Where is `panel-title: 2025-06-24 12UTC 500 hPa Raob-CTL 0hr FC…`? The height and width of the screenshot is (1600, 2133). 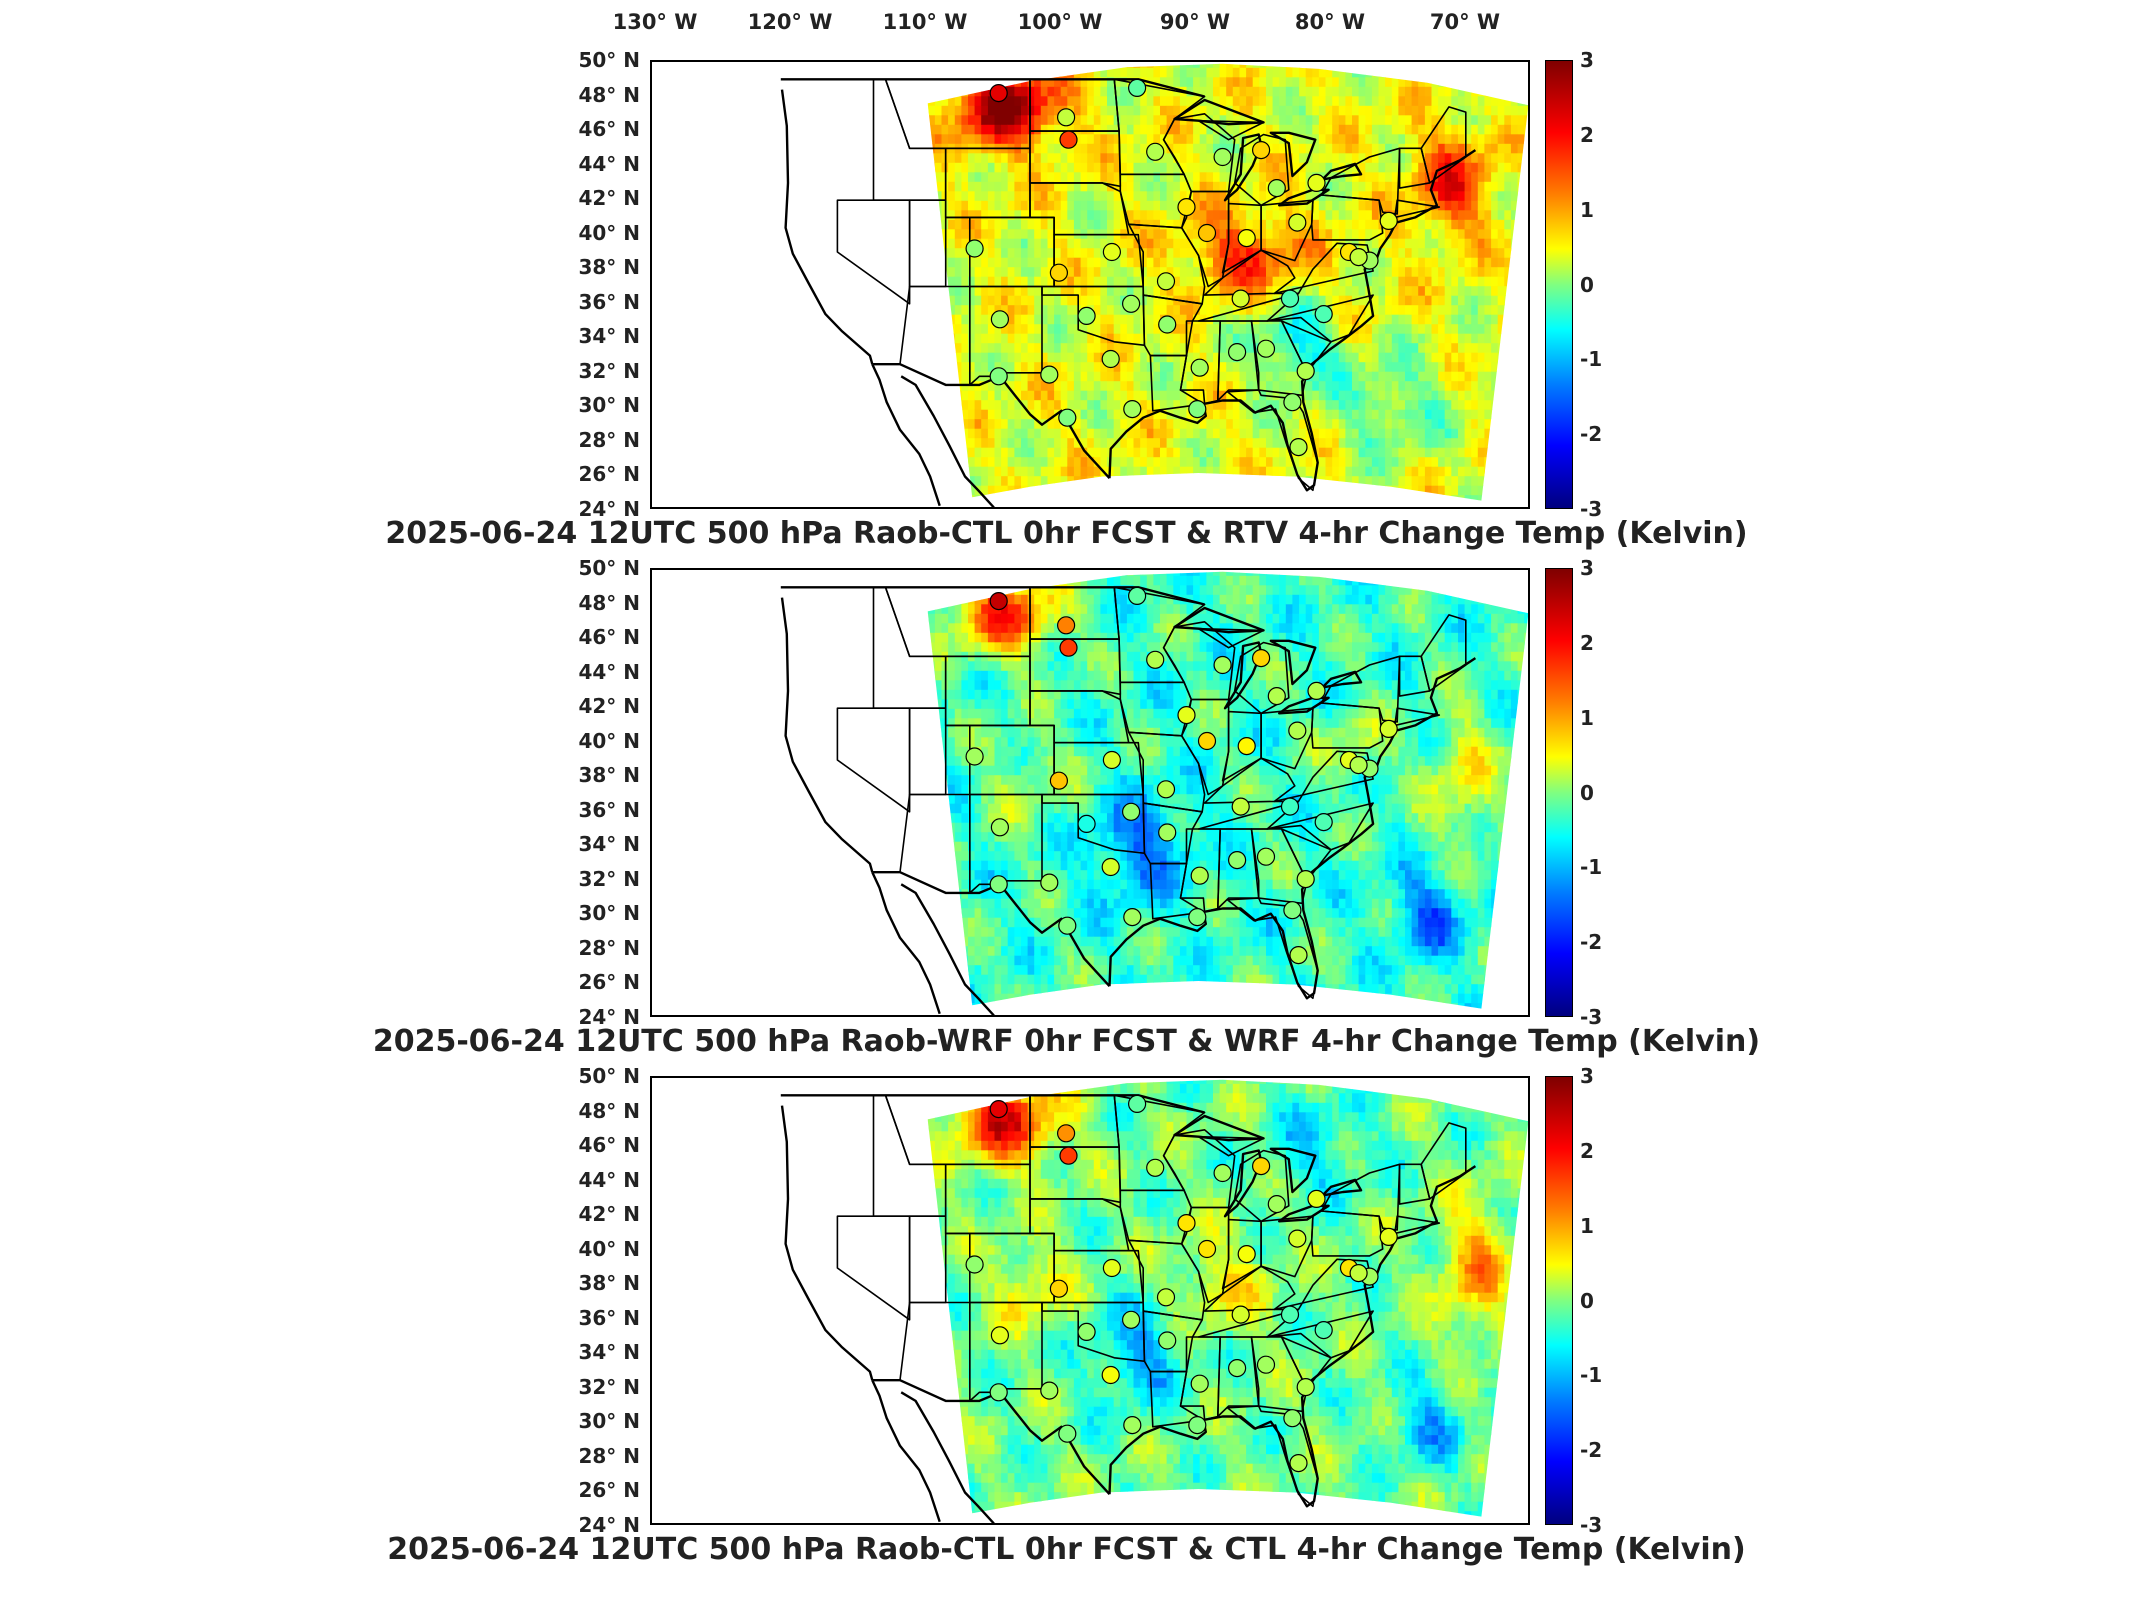 panel-title: 2025-06-24 12UTC 500 hPa Raob-CTL 0hr FC… is located at coordinates (1066, 533).